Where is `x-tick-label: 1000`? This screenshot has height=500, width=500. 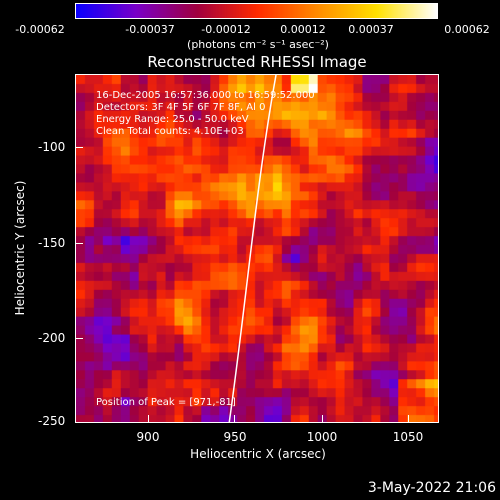 x-tick-label: 1000 is located at coordinates (322, 437).